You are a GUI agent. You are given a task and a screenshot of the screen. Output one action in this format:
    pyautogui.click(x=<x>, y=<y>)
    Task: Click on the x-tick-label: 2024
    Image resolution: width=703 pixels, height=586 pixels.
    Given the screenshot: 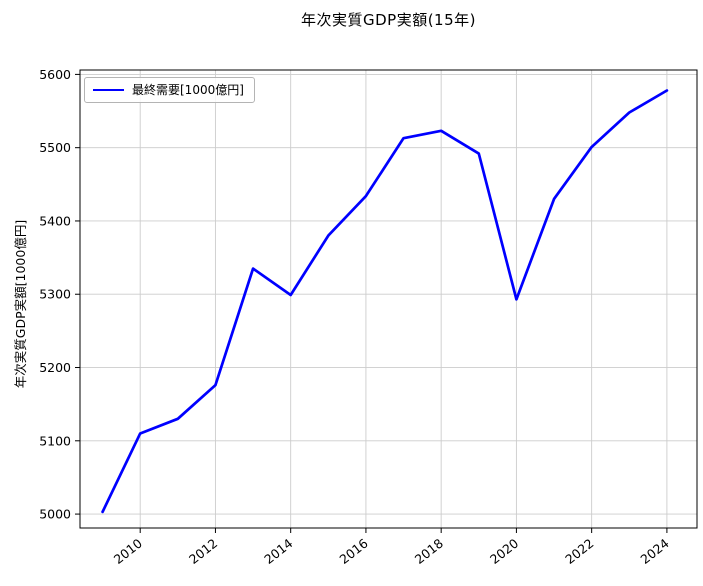 What is the action you would take?
    pyautogui.click(x=654, y=551)
    